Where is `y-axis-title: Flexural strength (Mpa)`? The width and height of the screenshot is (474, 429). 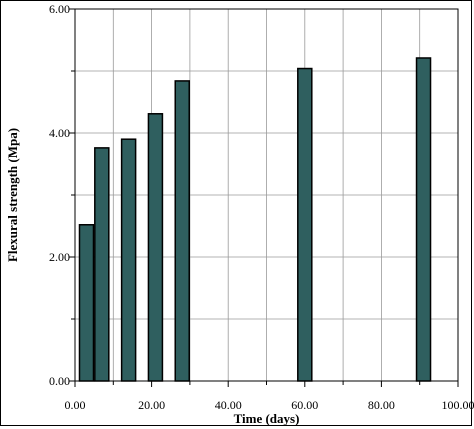 y-axis-title: Flexural strength (Mpa) is located at coordinates (12, 195).